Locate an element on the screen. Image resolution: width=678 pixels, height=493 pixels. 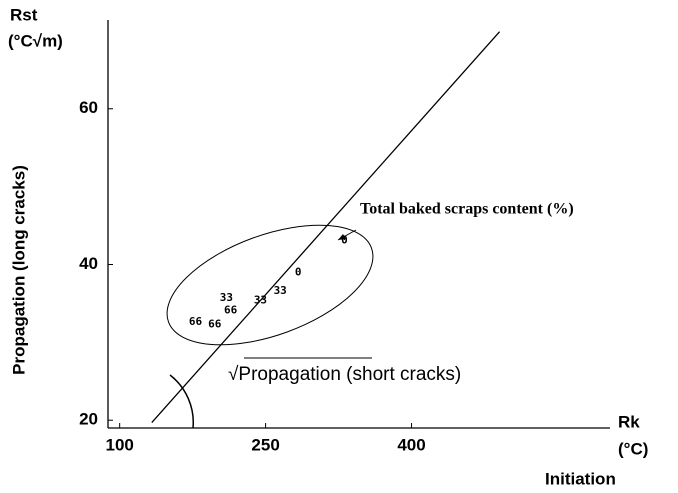
x-tick-label: 250 is located at coordinates (265, 444).